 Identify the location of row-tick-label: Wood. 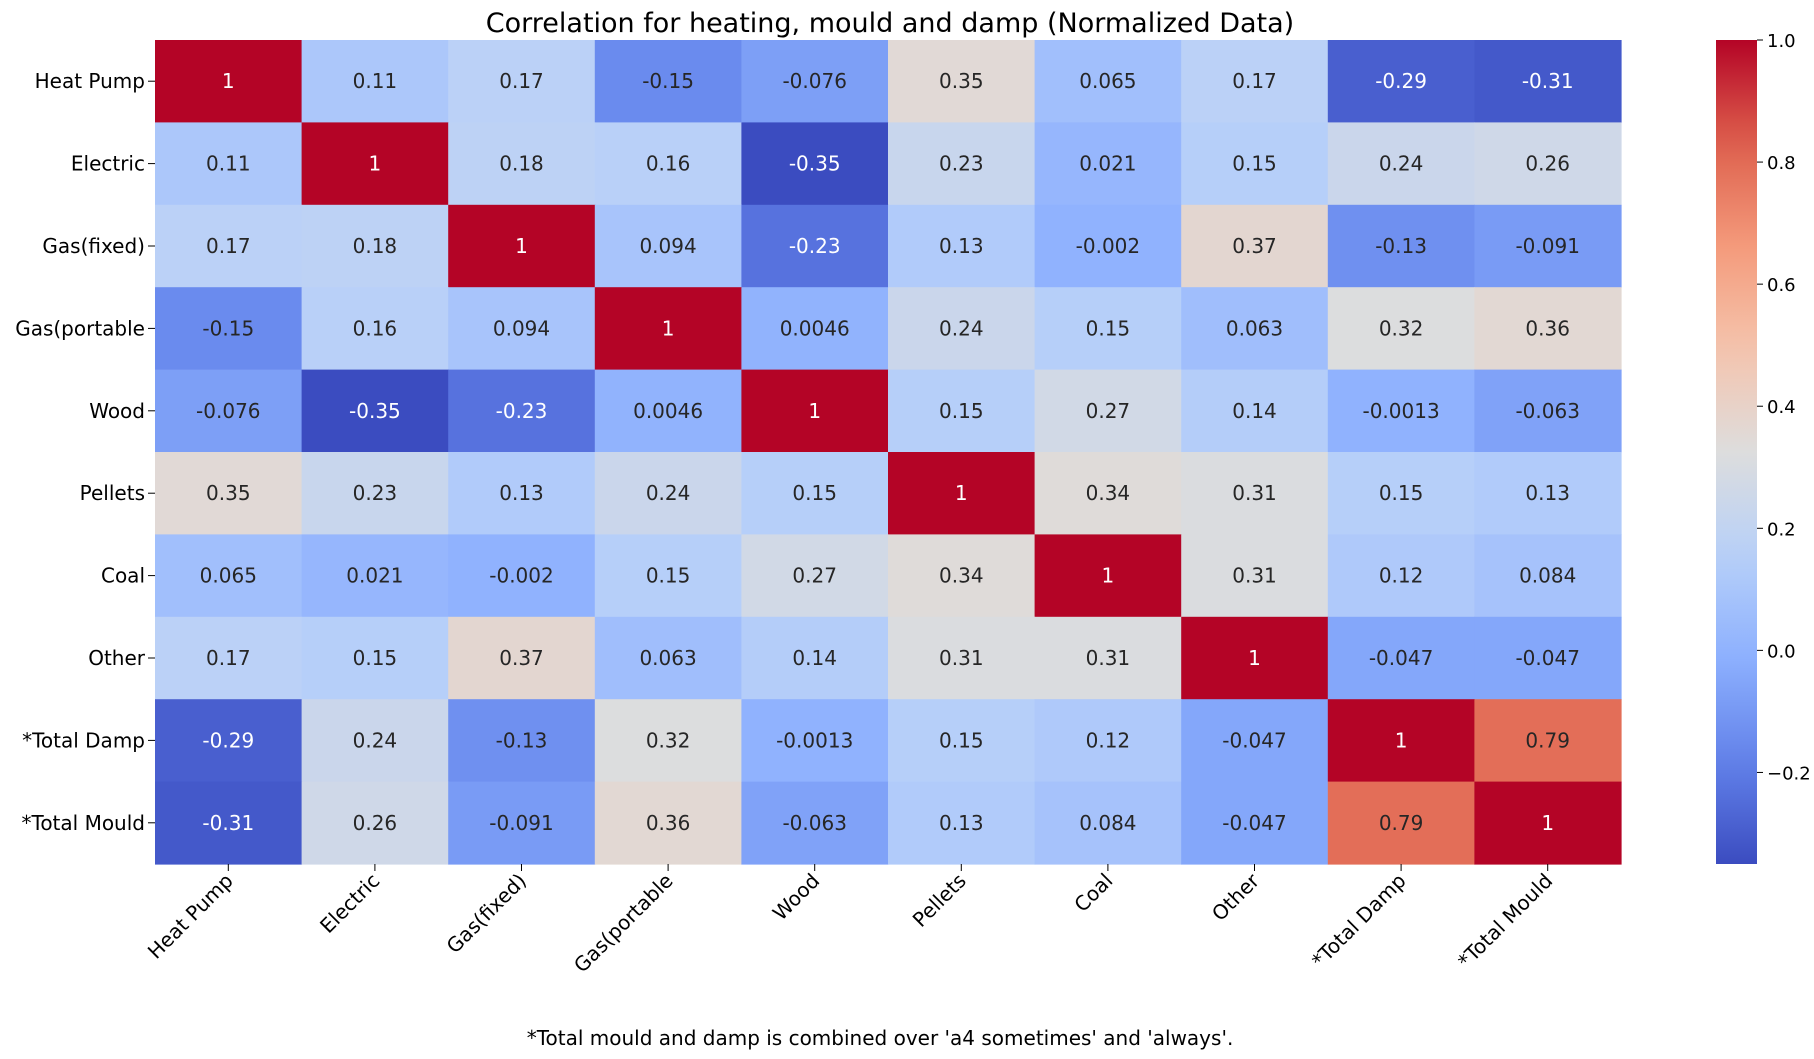
(117, 411).